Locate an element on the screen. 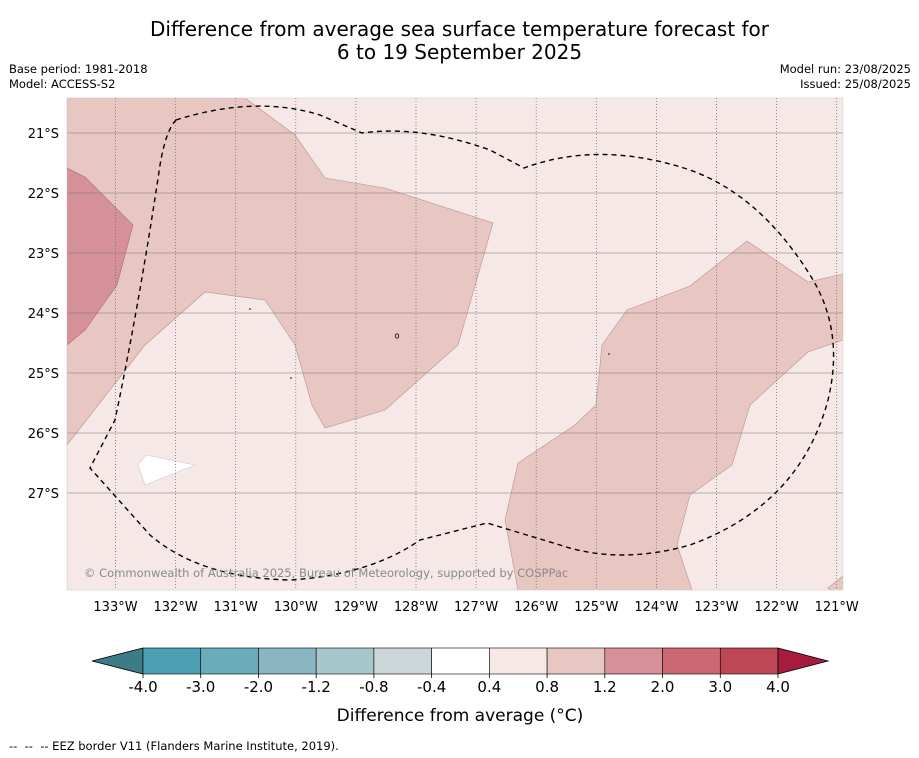  title-line-2: 6 to 19 September 2025 is located at coordinates (459, 52).